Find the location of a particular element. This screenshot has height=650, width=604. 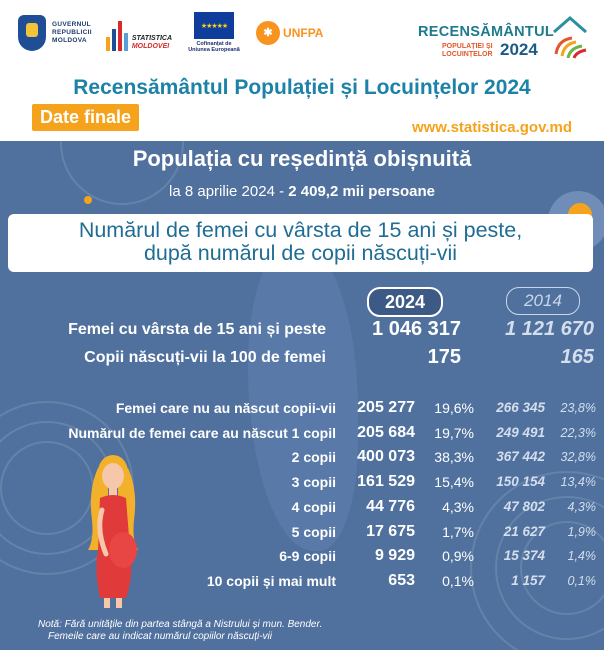

table-row-percent-2014: 4,3% is located at coordinates (582, 506).